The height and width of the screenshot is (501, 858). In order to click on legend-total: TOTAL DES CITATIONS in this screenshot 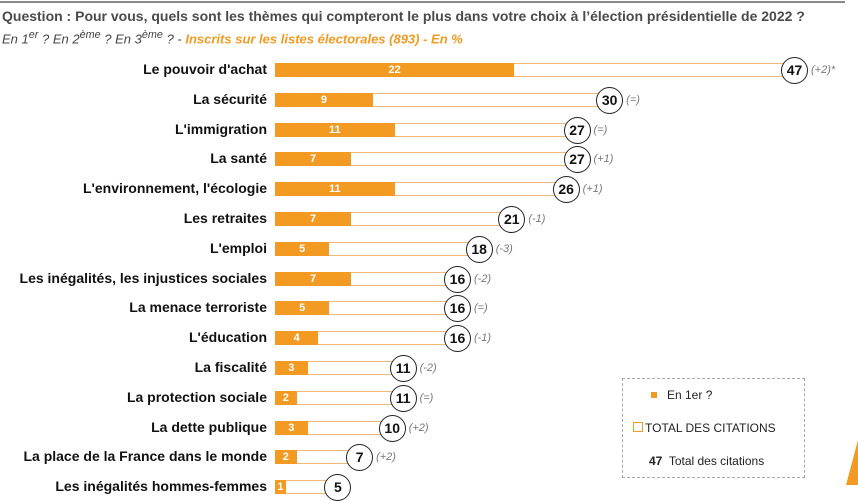, I will do `click(704, 428)`.